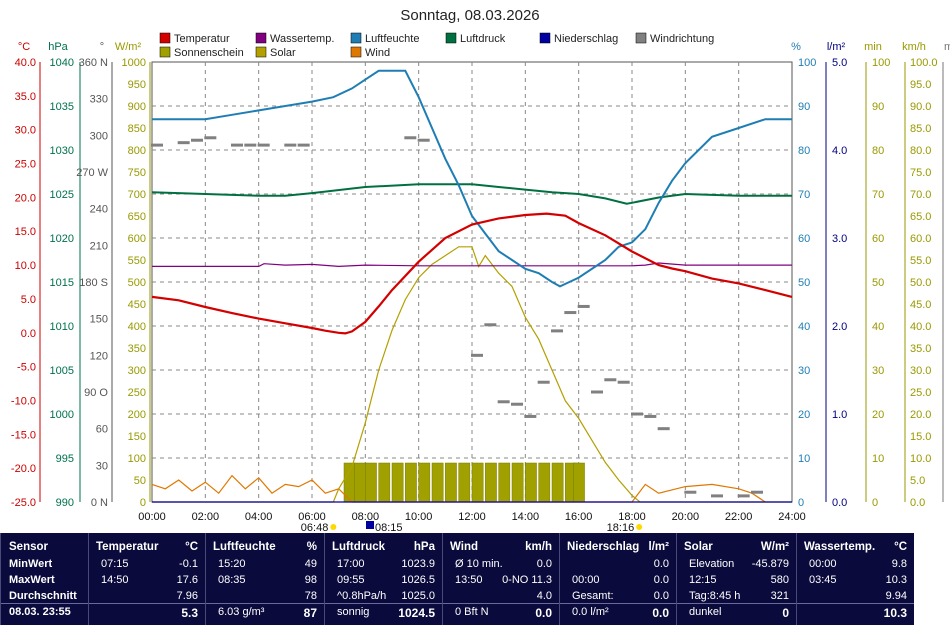 Image resolution: width=950 pixels, height=625 pixels. I want to click on axis-unit-wind: km/h, so click(914, 47).